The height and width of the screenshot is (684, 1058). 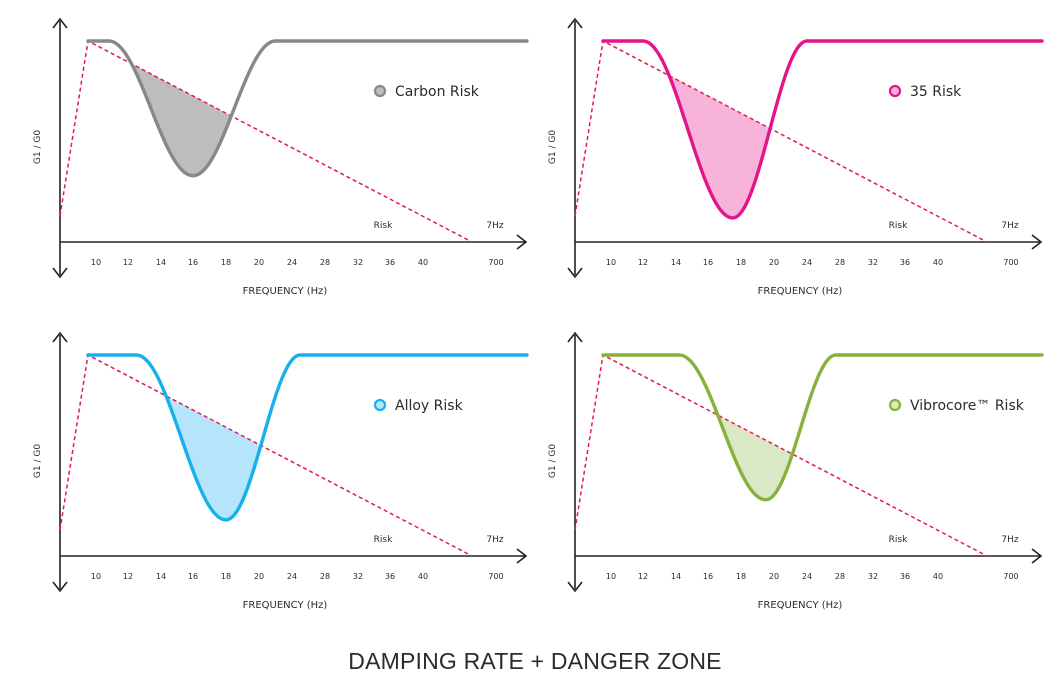 What do you see at coordinates (967, 406) in the screenshot?
I see `legend-label: Vibrocore™ Risk` at bounding box center [967, 406].